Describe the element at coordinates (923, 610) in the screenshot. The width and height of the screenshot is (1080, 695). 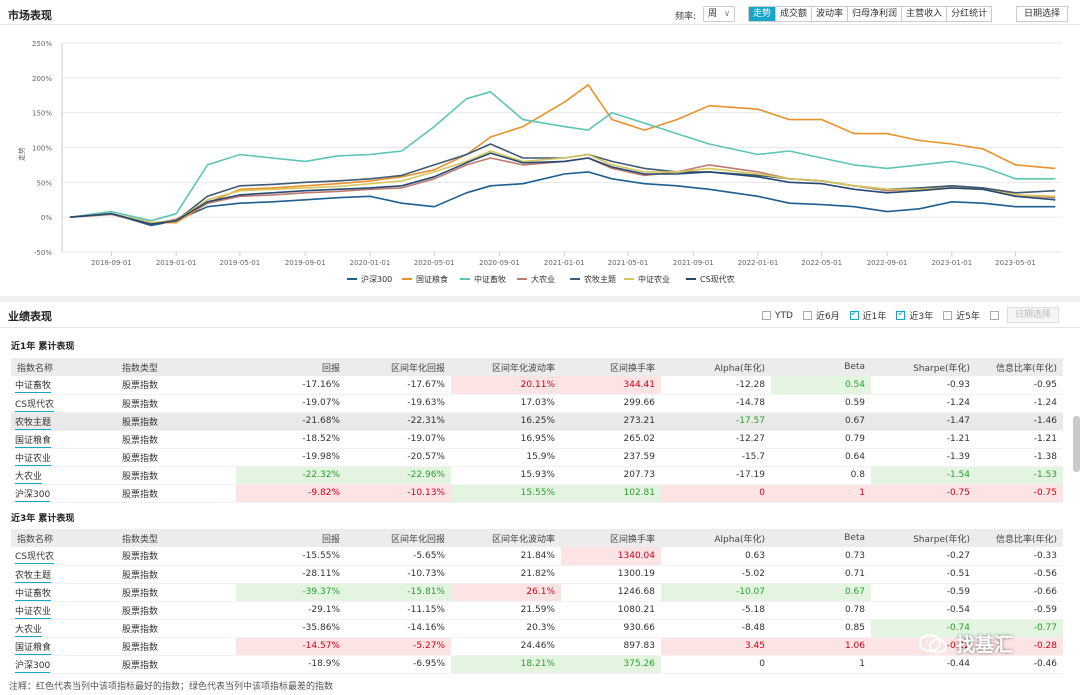
I see `table-cell: -0.54` at that location.